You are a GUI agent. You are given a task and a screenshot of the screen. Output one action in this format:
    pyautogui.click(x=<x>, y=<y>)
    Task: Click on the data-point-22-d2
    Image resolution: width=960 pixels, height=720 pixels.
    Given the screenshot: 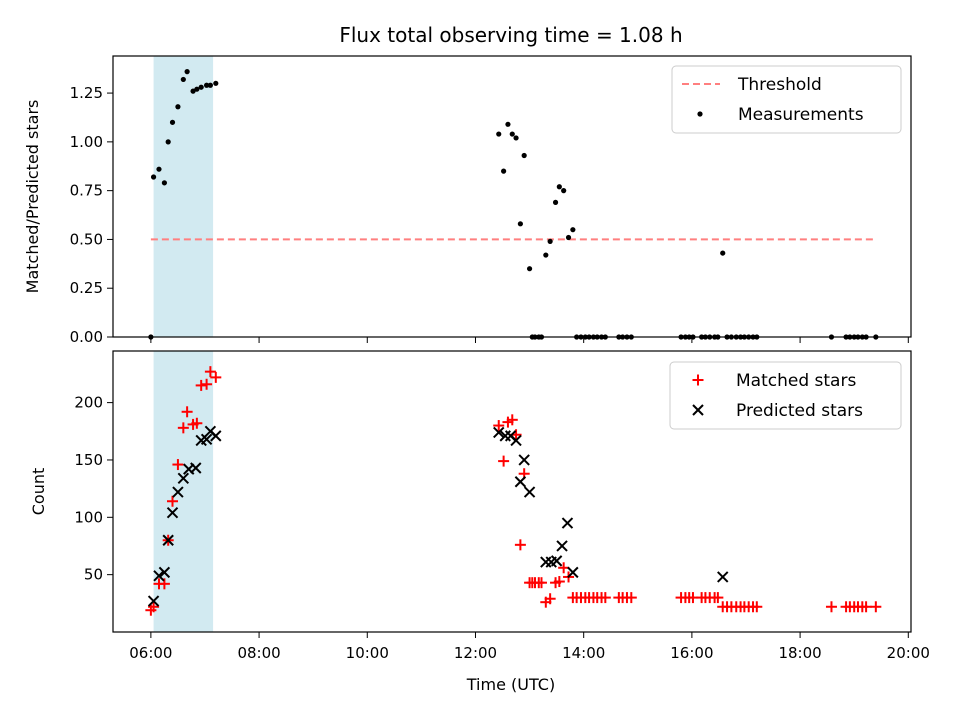 What is the action you would take?
    pyautogui.click(x=556, y=561)
    